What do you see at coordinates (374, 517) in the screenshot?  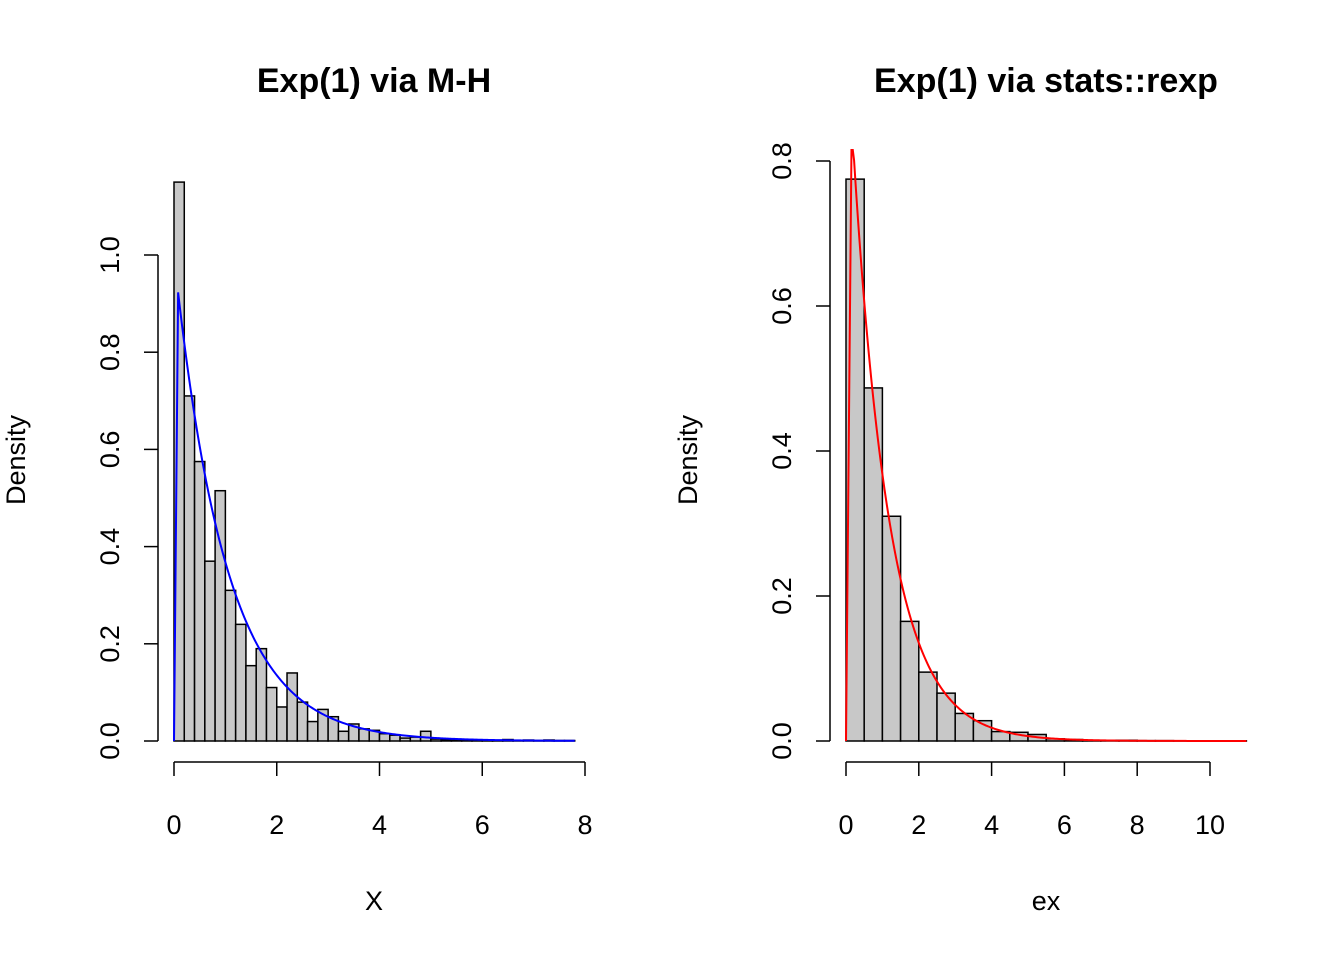 I see `density-curve` at bounding box center [374, 517].